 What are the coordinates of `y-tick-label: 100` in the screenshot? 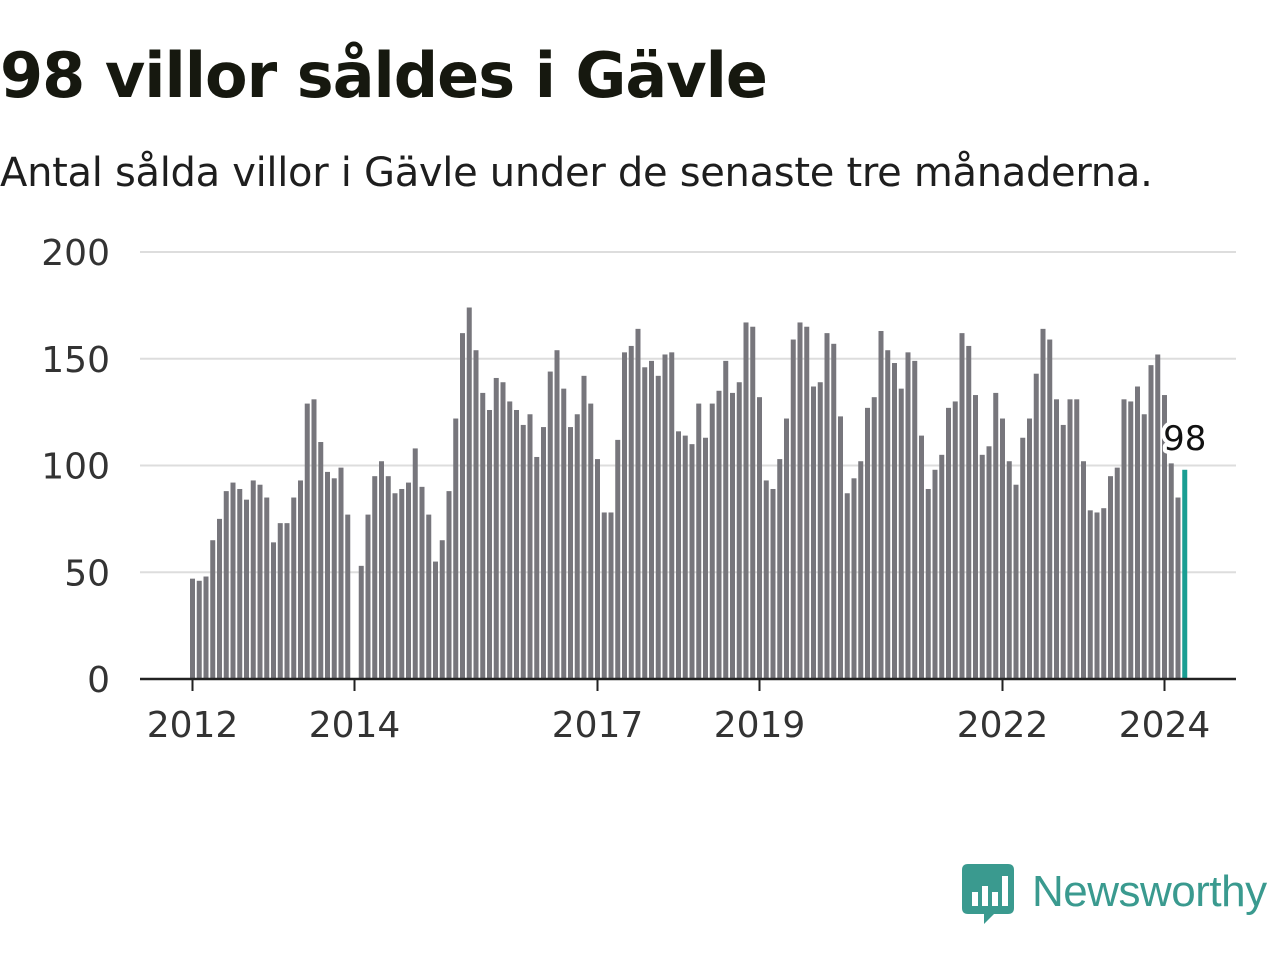 It's located at (75, 467).